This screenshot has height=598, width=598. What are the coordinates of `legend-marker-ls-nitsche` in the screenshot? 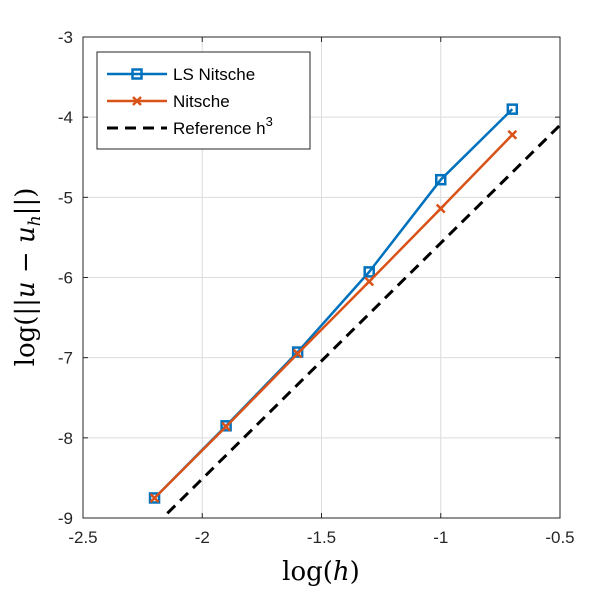 It's located at (137, 74).